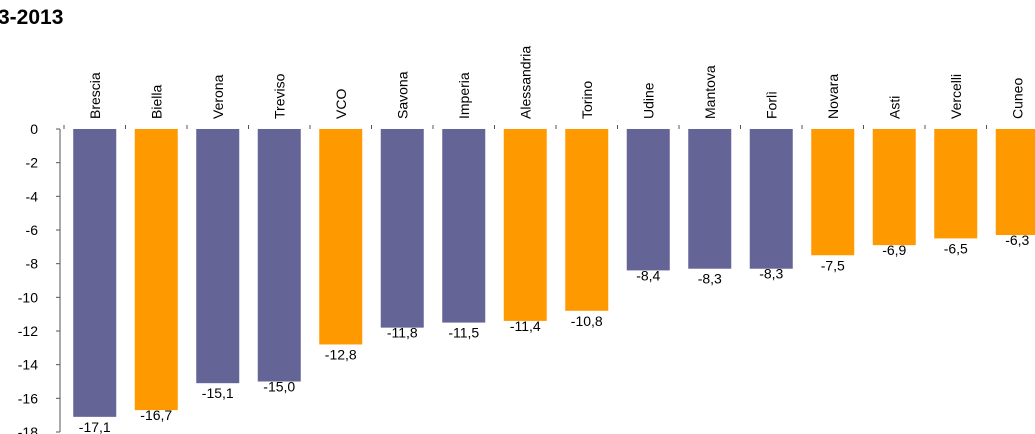 The width and height of the screenshot is (1035, 434). Describe the element at coordinates (648, 275) in the screenshot. I see `data-label: -8,4` at that location.